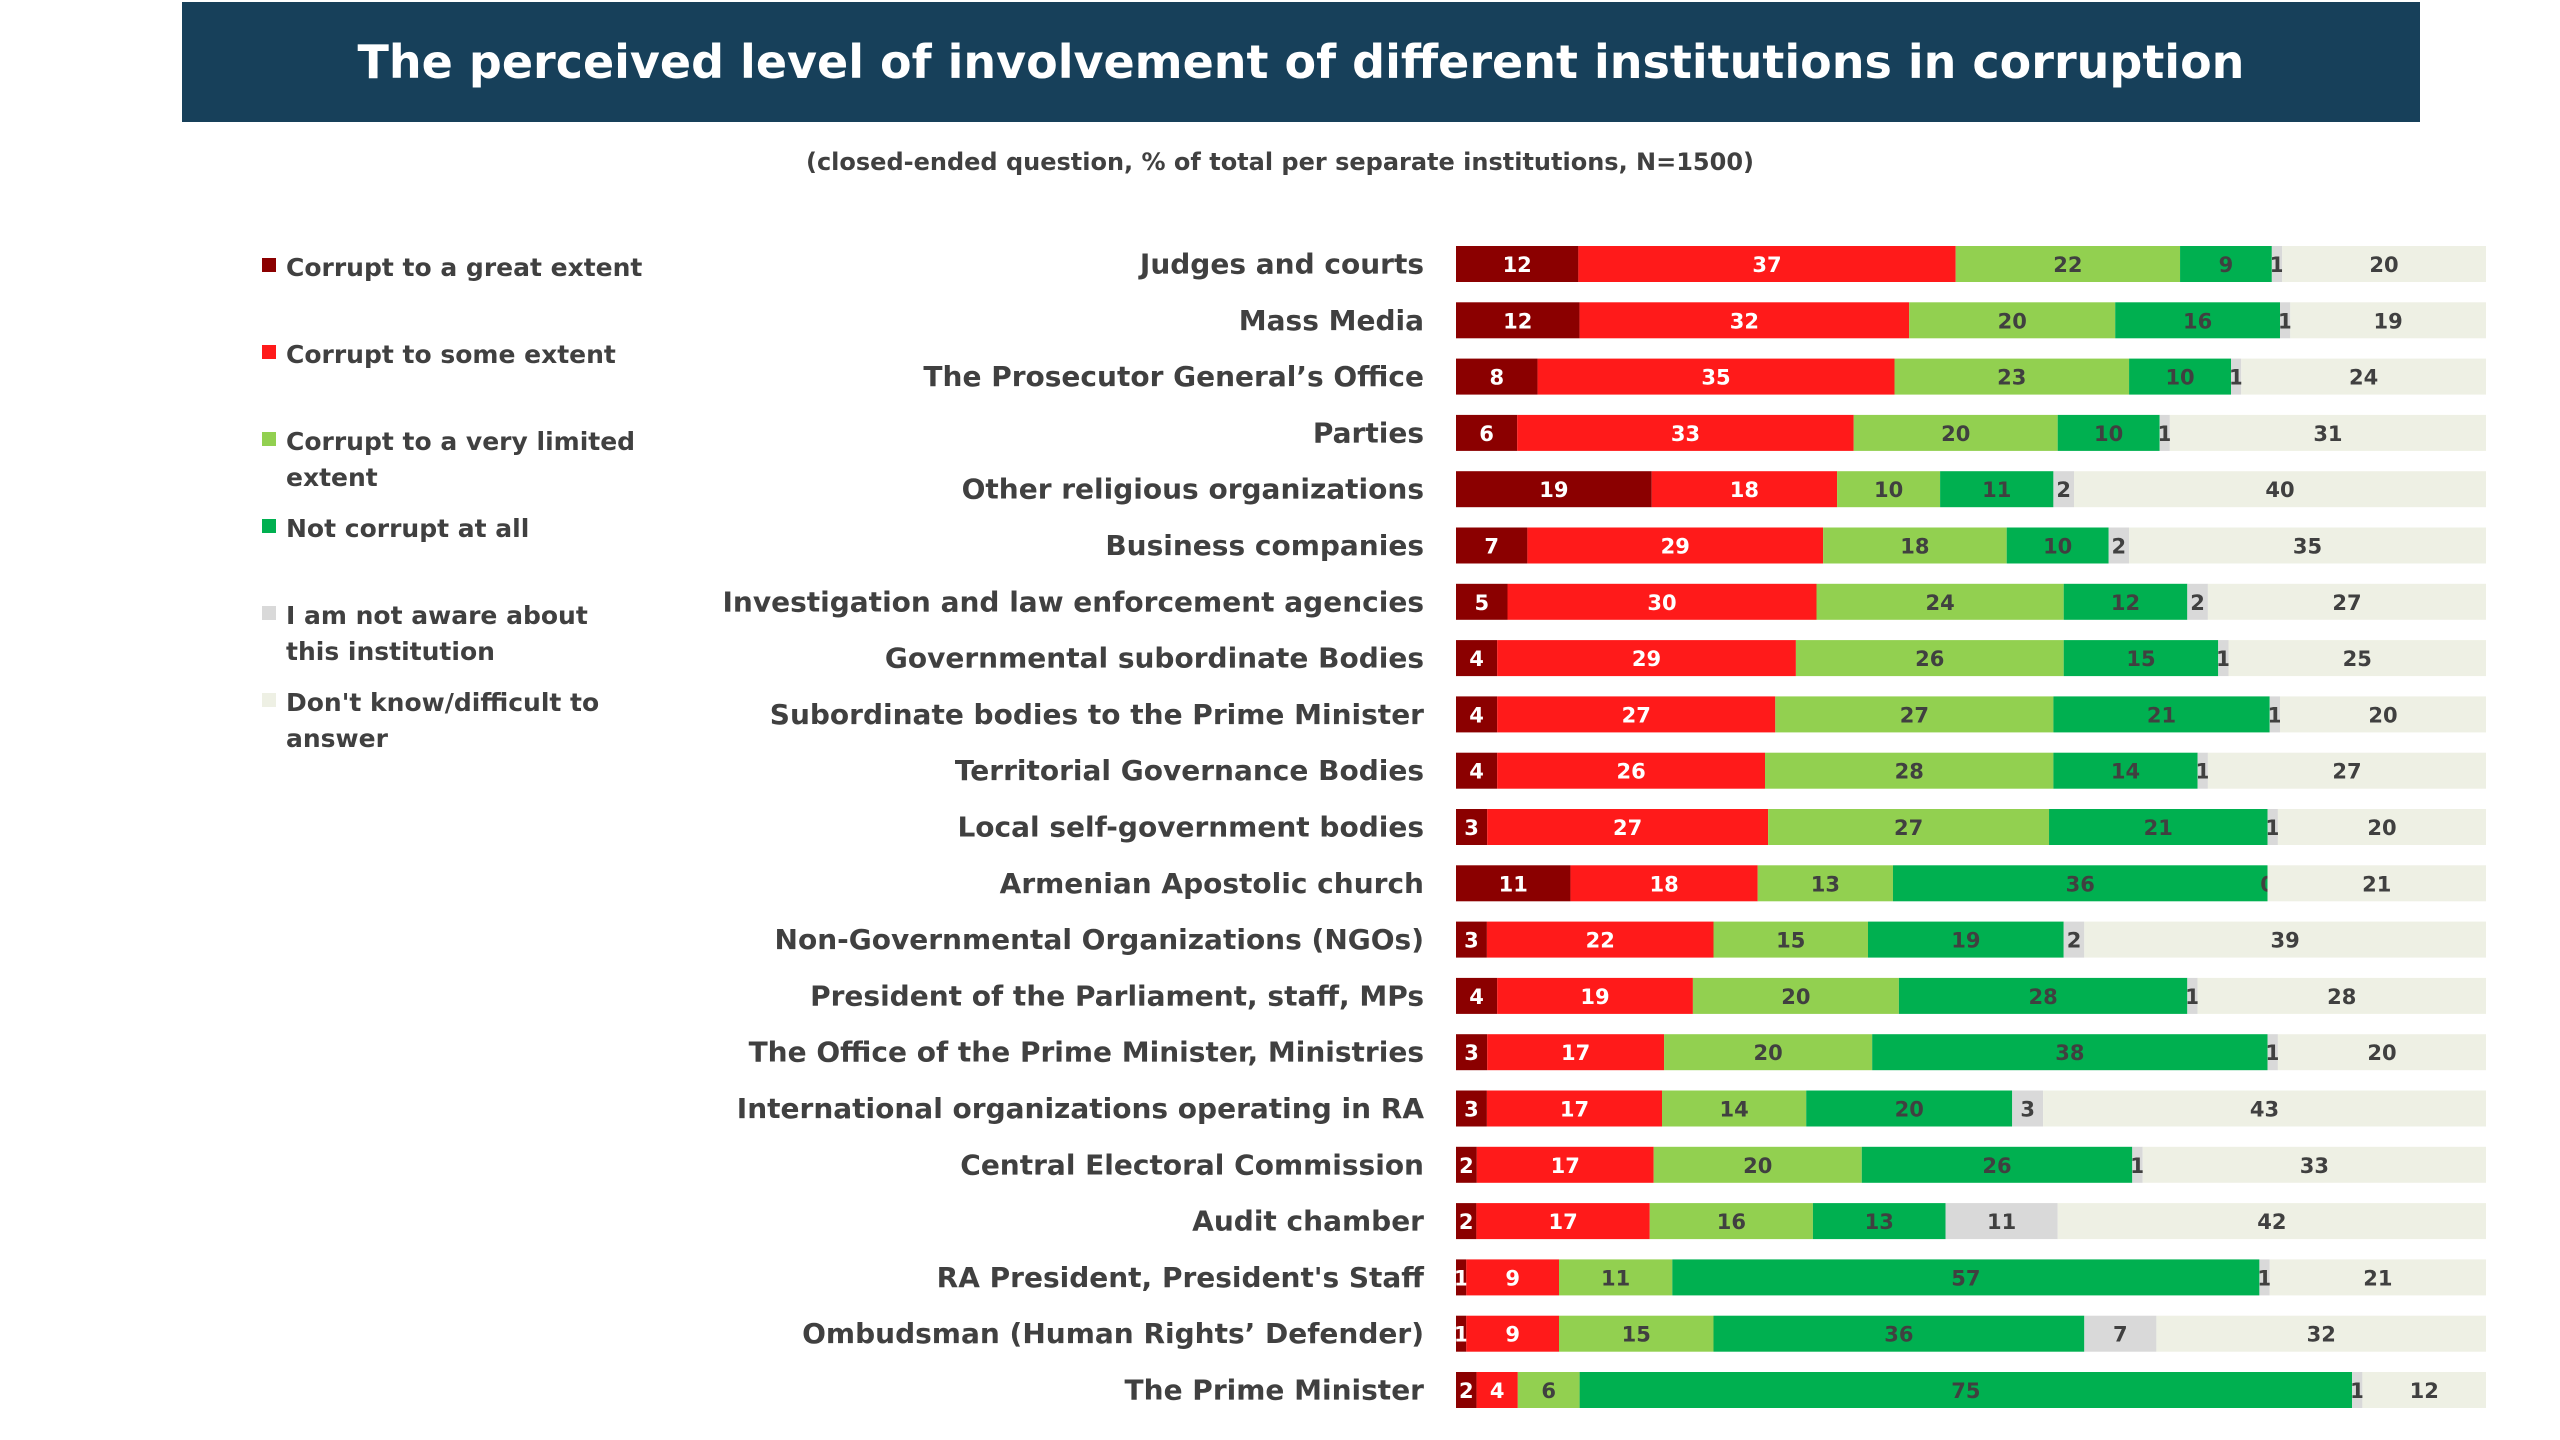 This screenshot has width=2560, height=1440. Describe the element at coordinates (2192, 995) in the screenshot. I see `bar-segment-president-of-the-parliament-staff-mps-s4` at that location.